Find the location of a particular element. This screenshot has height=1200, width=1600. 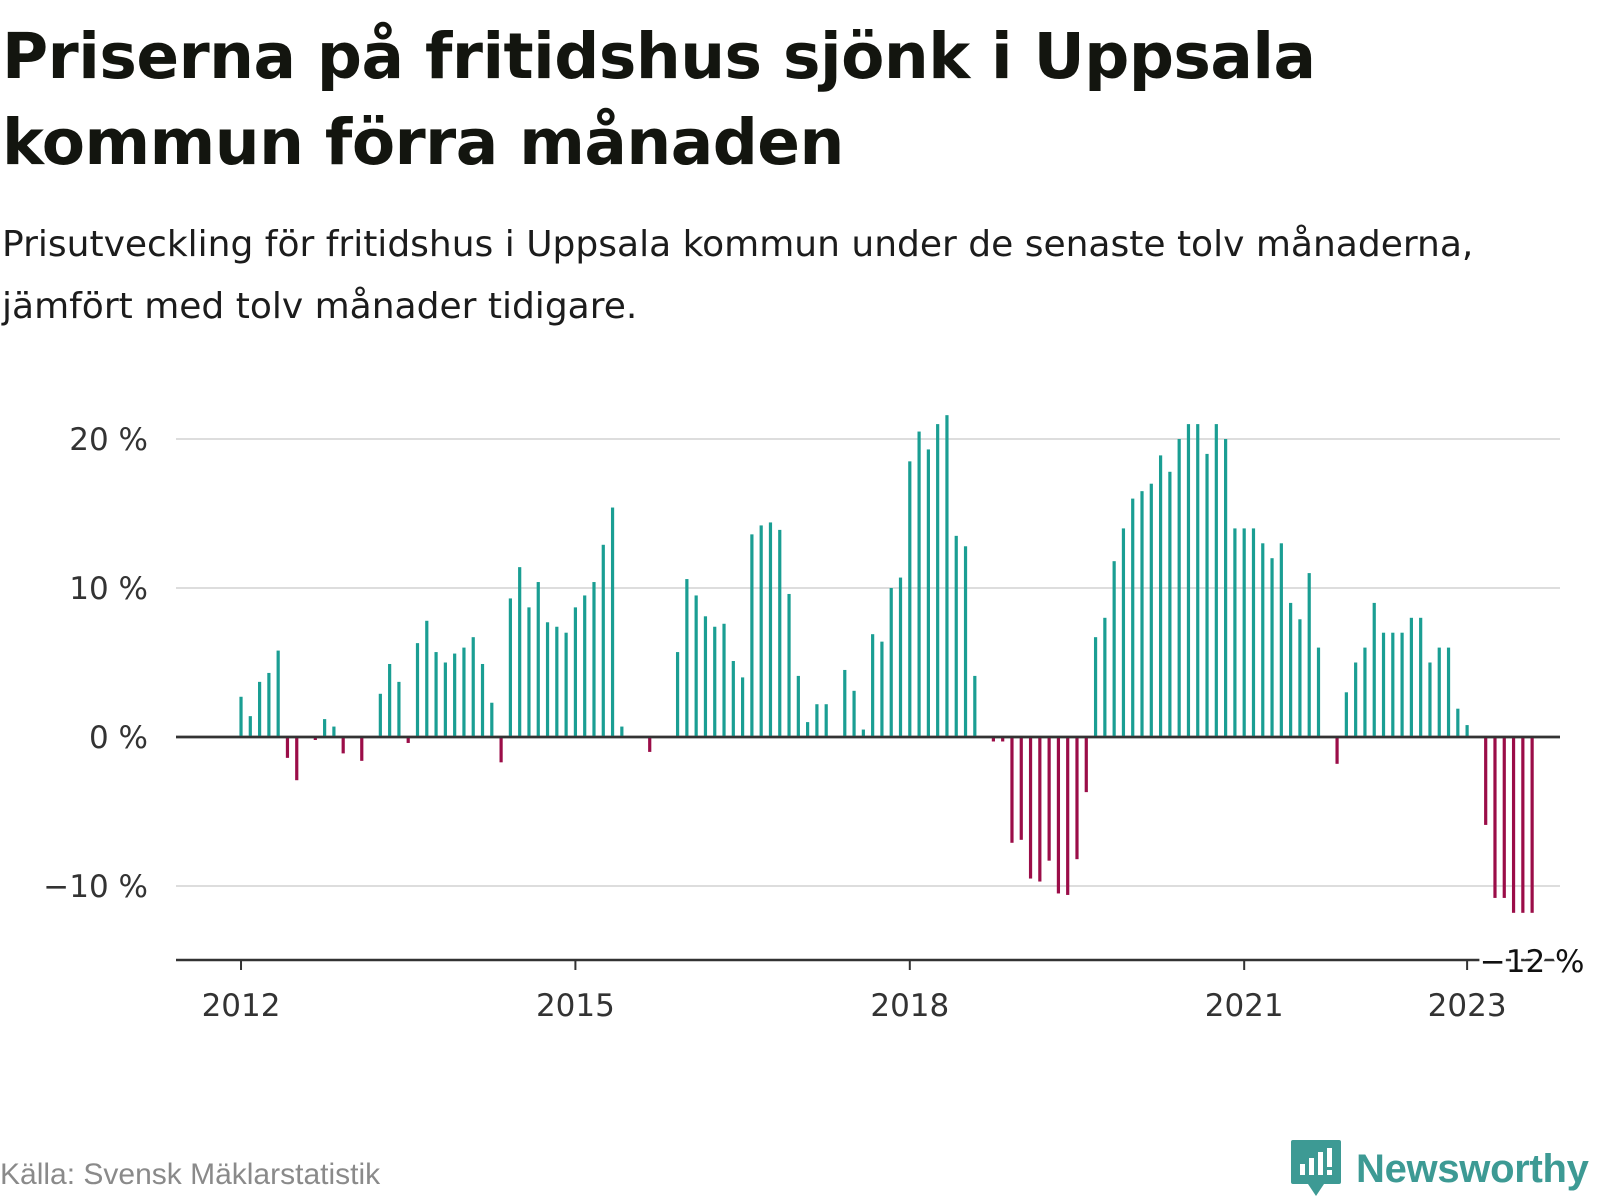

x-tick-label: 2018 is located at coordinates (909, 1006).